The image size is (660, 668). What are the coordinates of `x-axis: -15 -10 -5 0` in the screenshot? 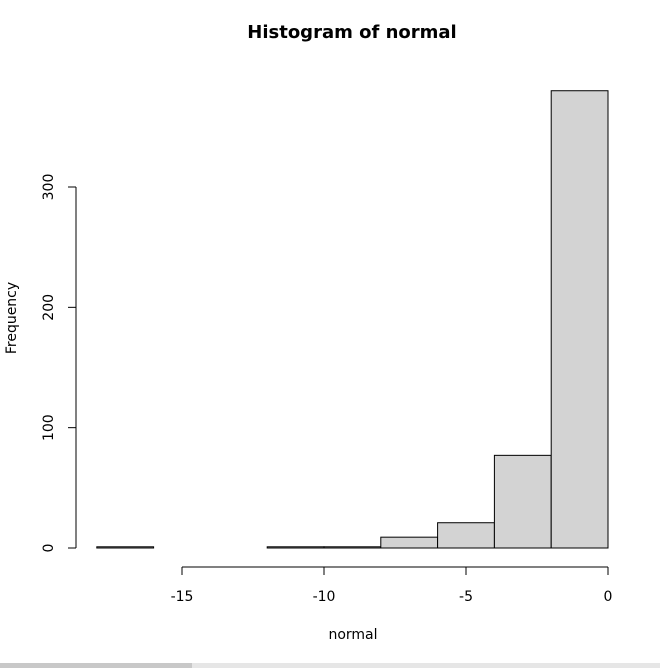 It's located at (392, 585).